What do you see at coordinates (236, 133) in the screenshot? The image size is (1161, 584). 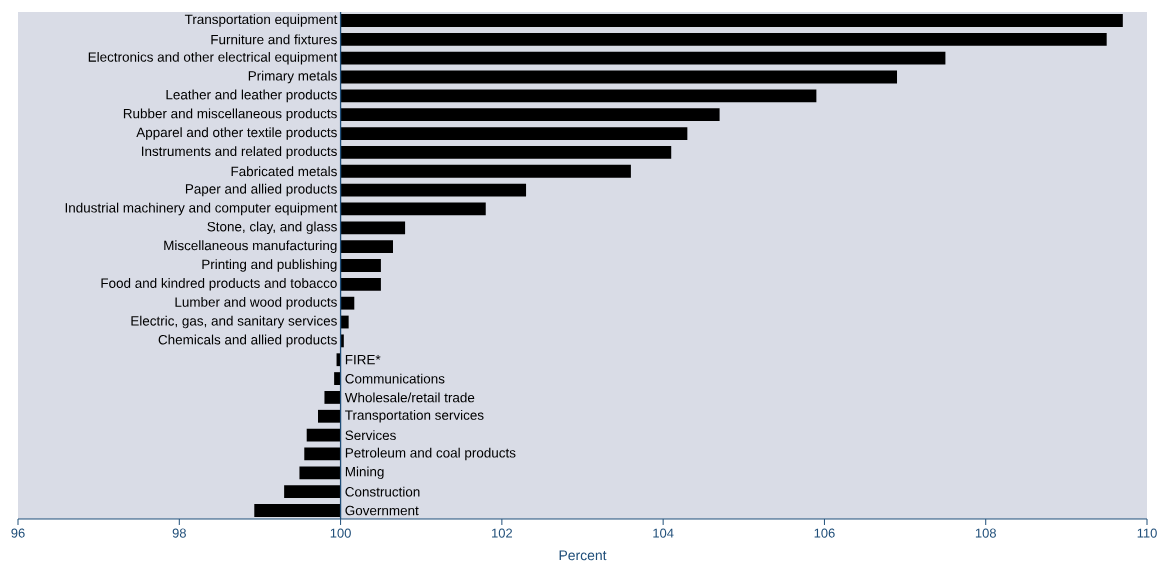 I see `y-tick-label: Apparel and other textile products` at bounding box center [236, 133].